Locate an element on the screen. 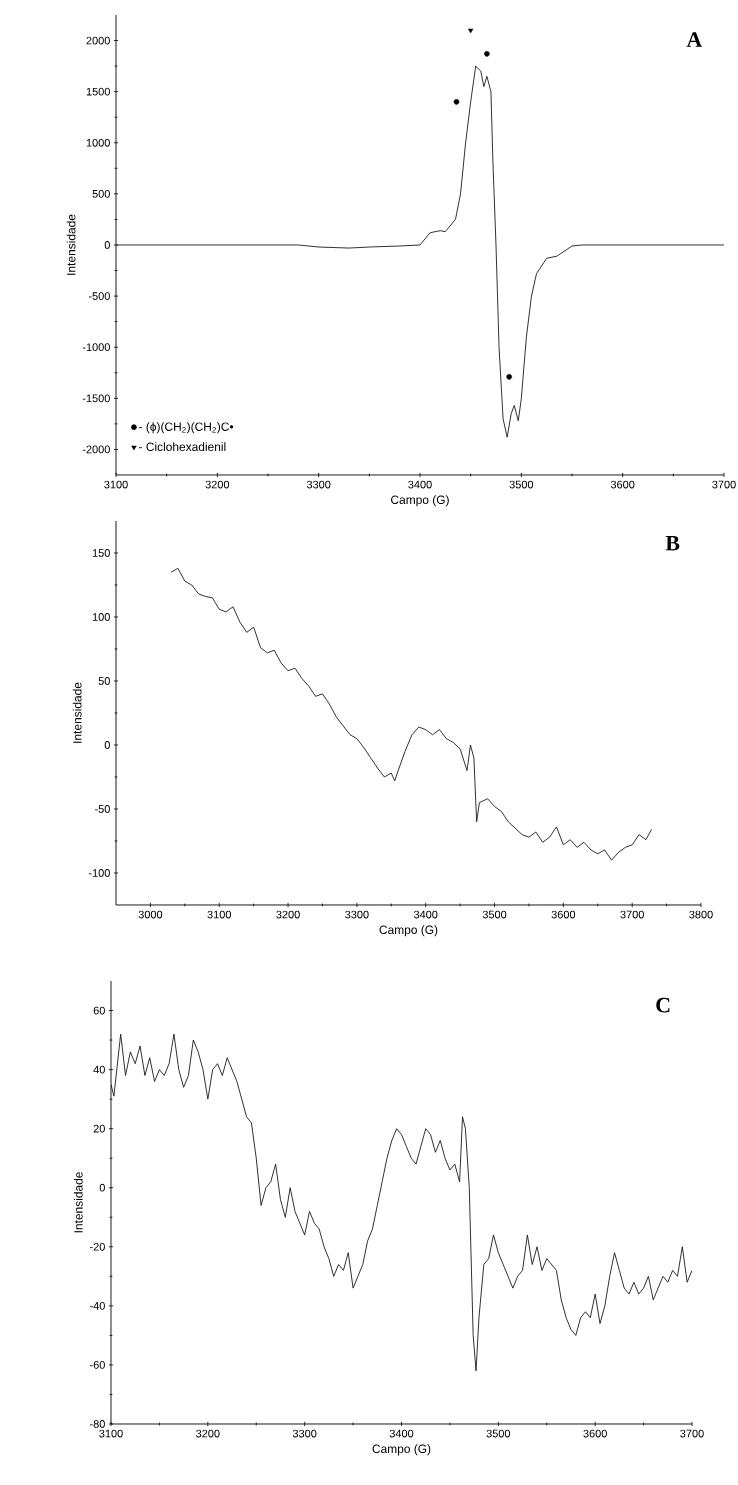 Image resolution: width=738 pixels, height=1485 pixels. y-tick-label: -2000 is located at coordinates (96, 449).